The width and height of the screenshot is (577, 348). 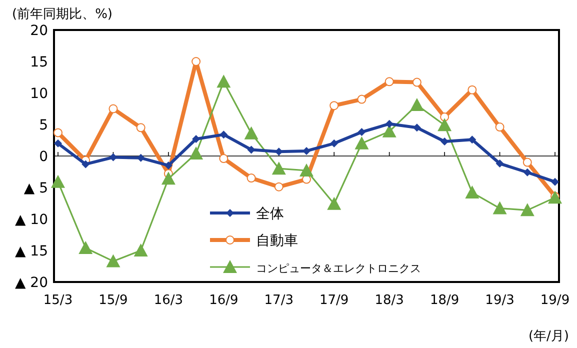 What do you see at coordinates (36, 188) in the screenshot?
I see `y-tick-label: ▲ 5` at bounding box center [36, 188].